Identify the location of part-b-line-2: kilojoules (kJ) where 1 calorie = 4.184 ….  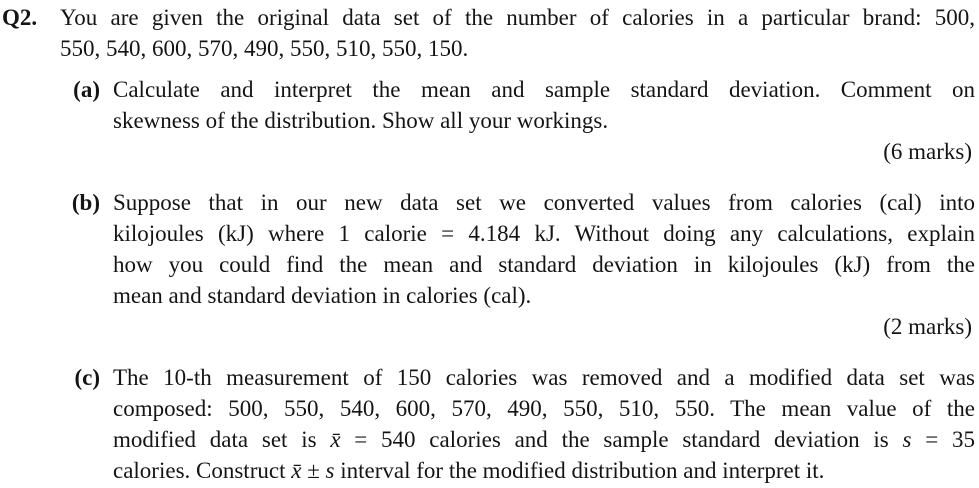
(544, 233).